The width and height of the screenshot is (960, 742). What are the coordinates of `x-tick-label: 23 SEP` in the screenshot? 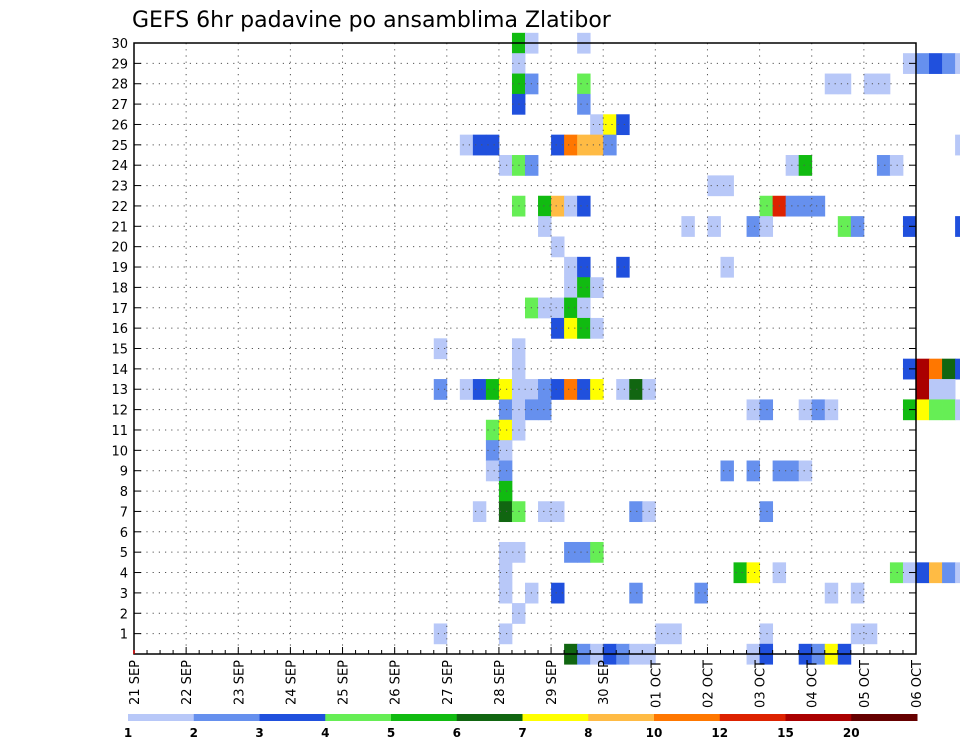 It's located at (239, 682).